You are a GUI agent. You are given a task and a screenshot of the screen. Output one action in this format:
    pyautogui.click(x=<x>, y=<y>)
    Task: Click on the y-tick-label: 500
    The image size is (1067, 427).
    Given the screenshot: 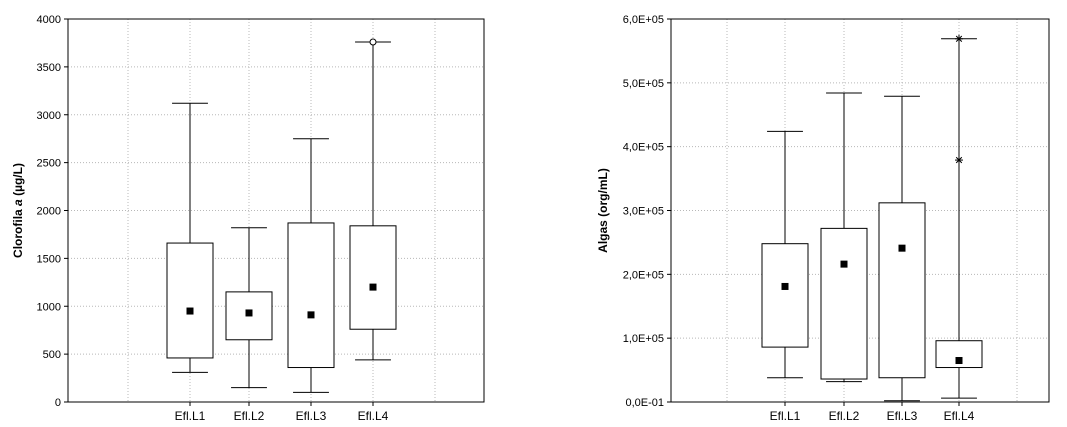 What is the action you would take?
    pyautogui.click(x=52, y=355)
    